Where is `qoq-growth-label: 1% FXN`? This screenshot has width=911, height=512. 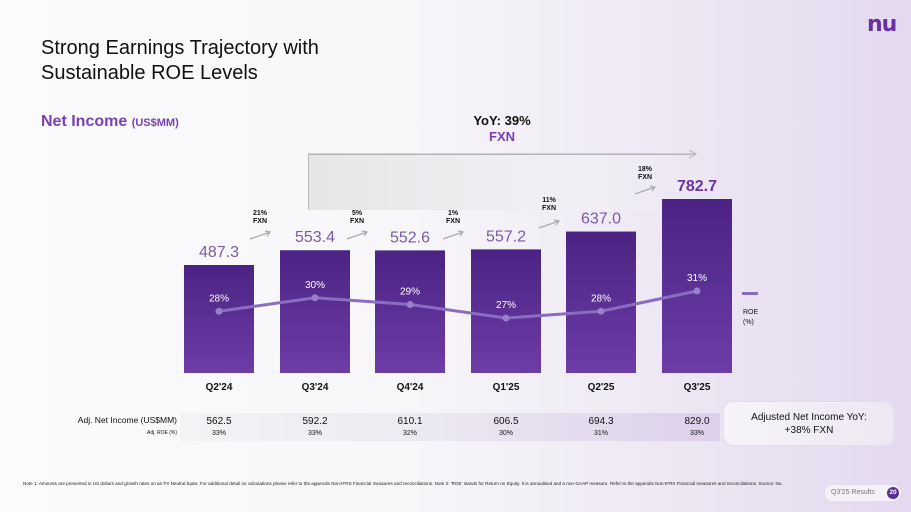 qoq-growth-label: 1% FXN is located at coordinates (453, 217).